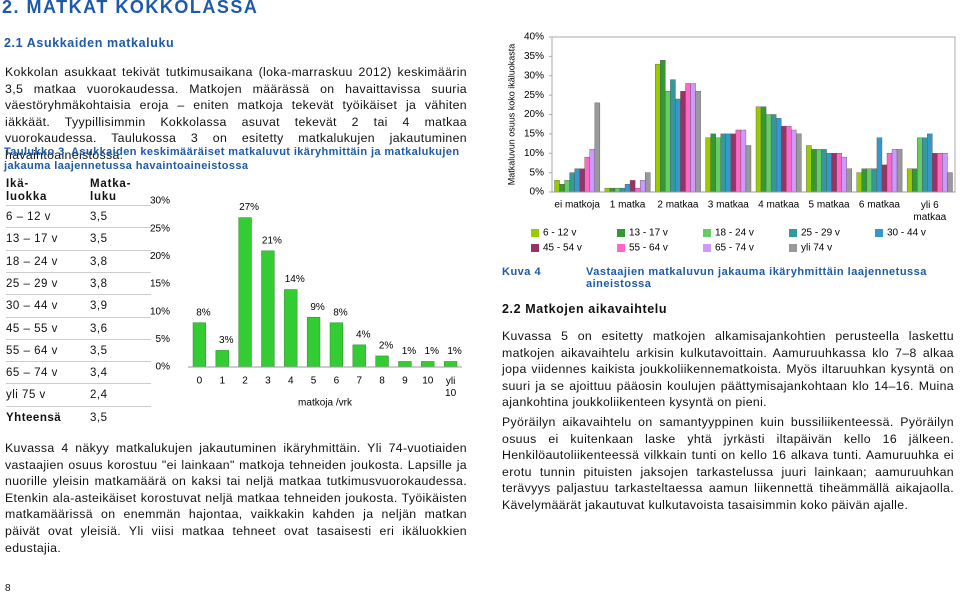 Image resolution: width=960 pixels, height=596 pixels. I want to click on y-tick-label: 5%, so click(537, 172).